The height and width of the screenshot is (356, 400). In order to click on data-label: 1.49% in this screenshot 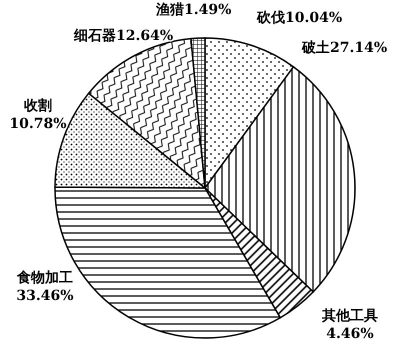, I will do `click(208, 10)`.